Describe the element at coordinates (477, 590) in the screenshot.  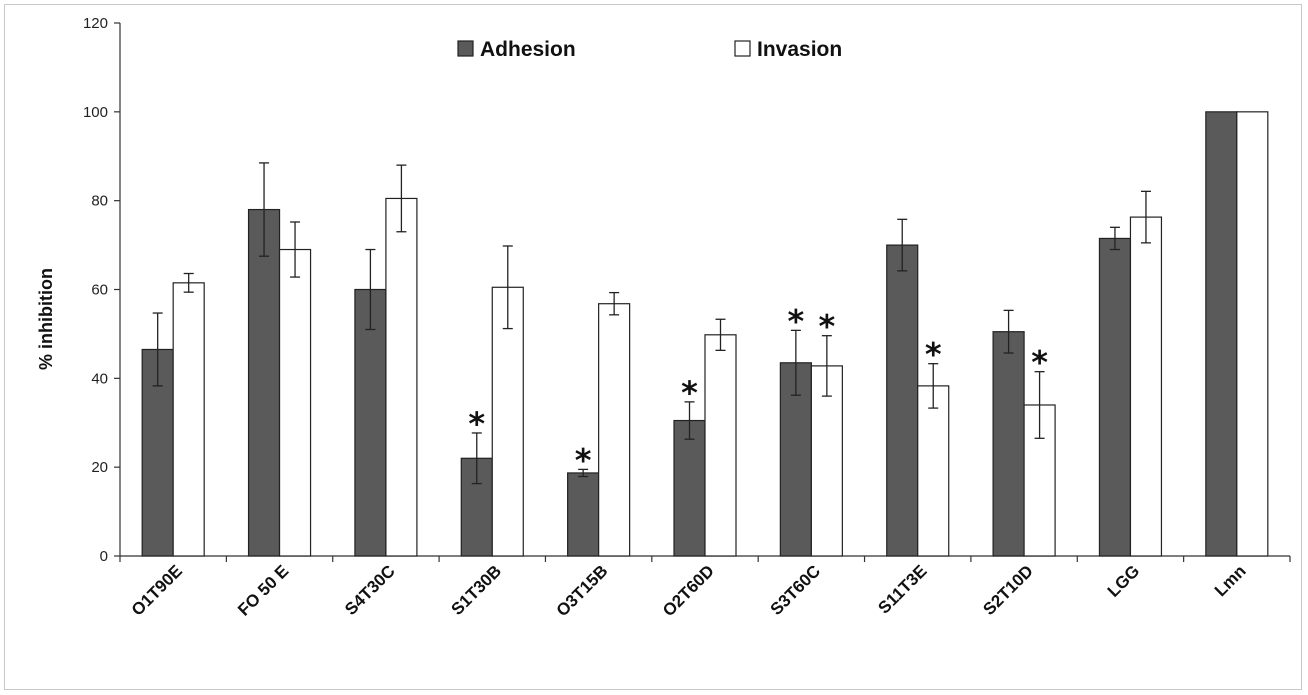
I see `category-label: S1T30B` at that location.